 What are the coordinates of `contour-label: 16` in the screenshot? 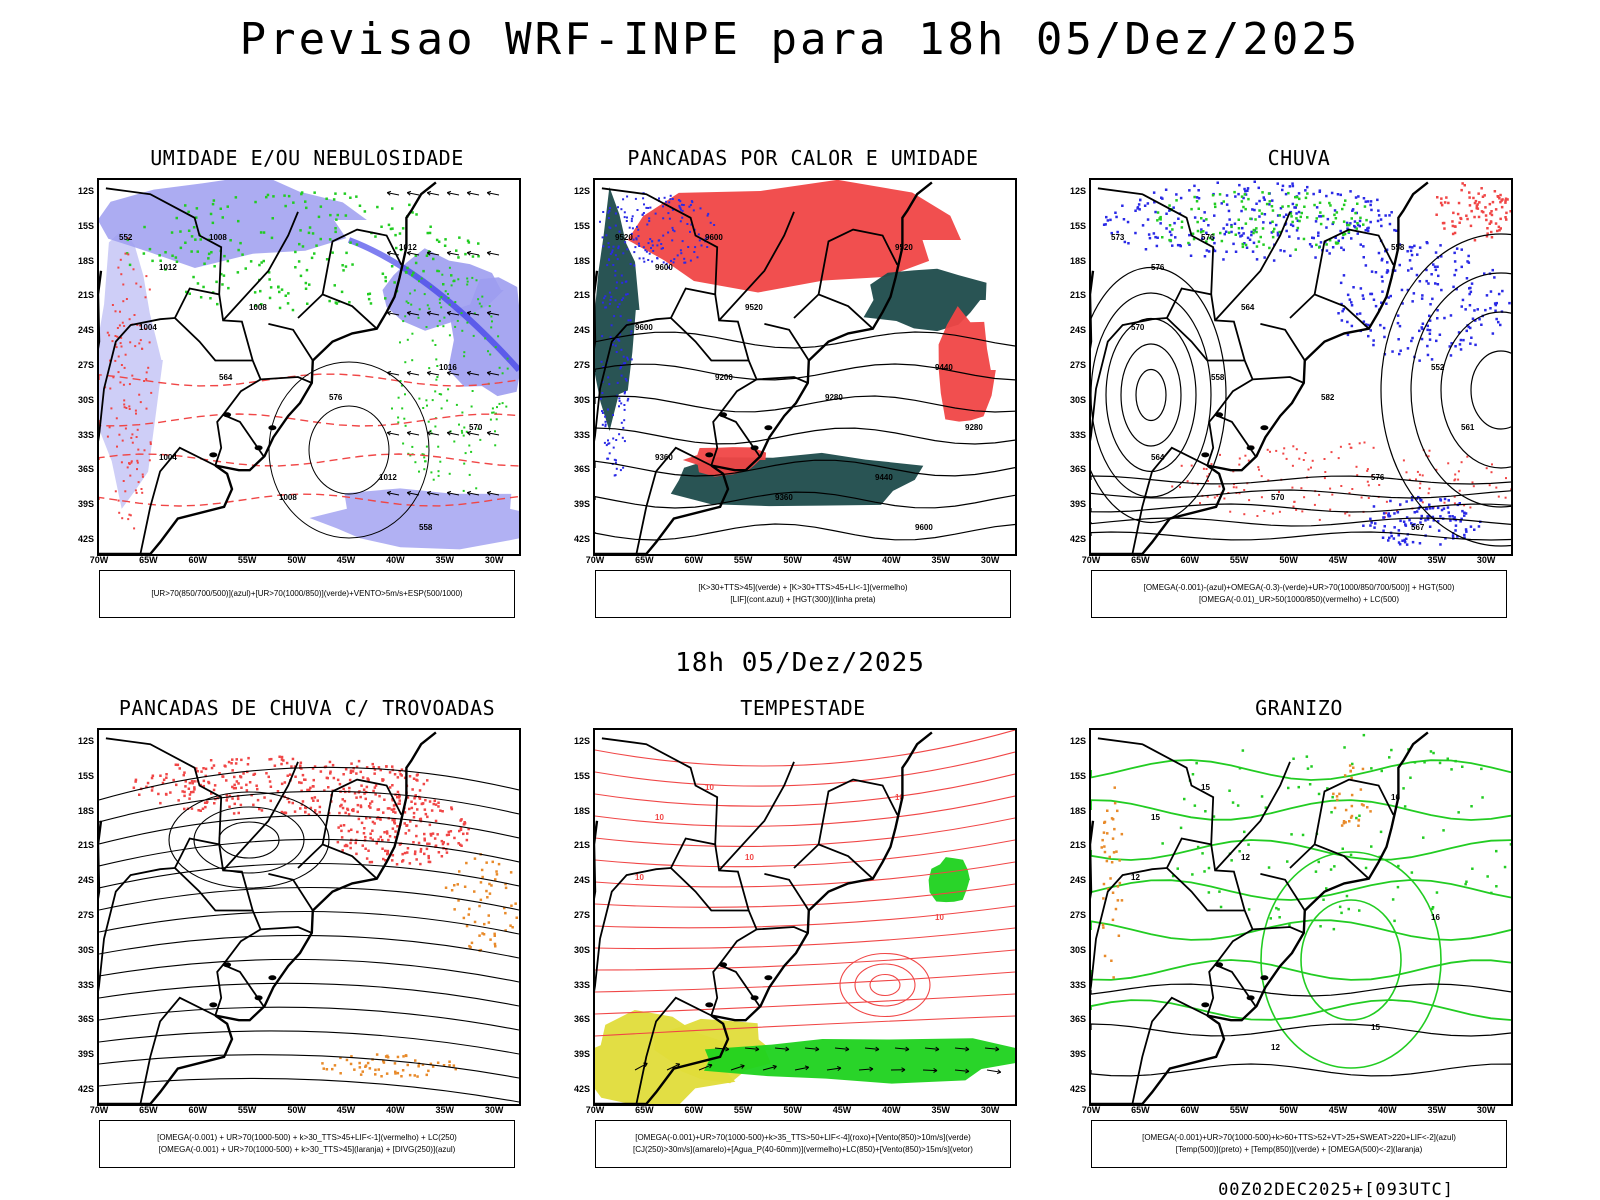 It's located at (1435, 917).